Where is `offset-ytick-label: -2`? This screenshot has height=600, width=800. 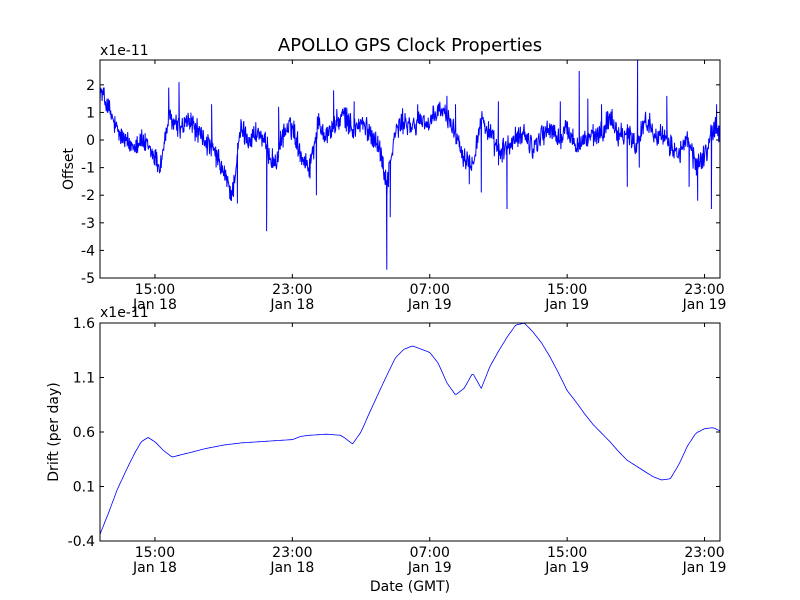 offset-ytick-label: -2 is located at coordinates (88, 196).